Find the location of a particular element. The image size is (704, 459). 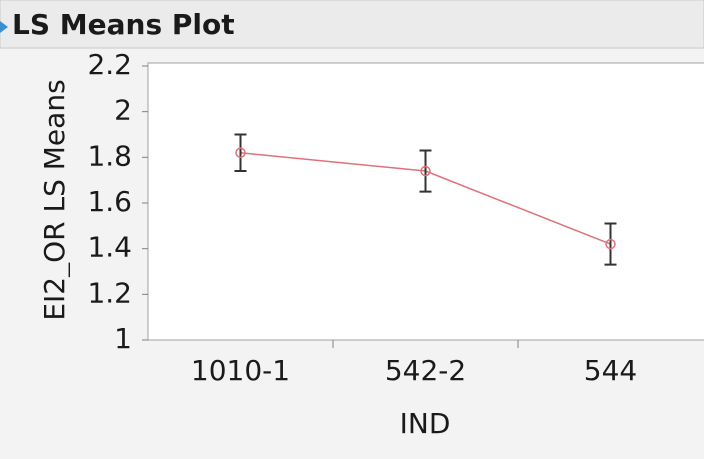

y-axis-label-group: EI2_OR LS Means is located at coordinates (54, 199).